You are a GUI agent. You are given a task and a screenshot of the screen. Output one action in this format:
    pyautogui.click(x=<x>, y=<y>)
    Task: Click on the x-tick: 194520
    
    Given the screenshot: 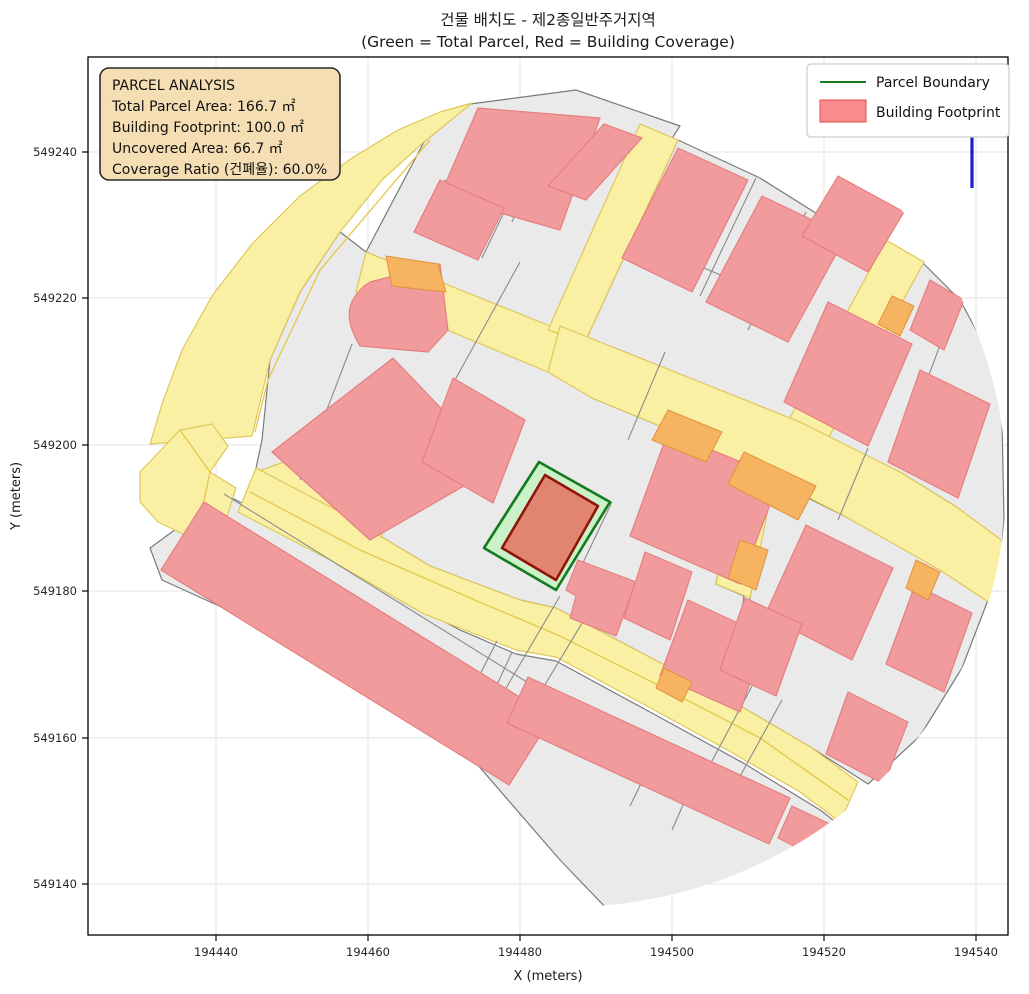 What is the action you would take?
    pyautogui.click(x=824, y=952)
    